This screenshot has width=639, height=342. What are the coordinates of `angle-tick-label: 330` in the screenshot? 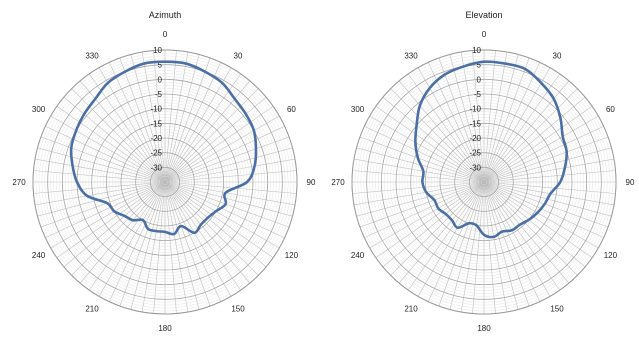 It's located at (411, 56).